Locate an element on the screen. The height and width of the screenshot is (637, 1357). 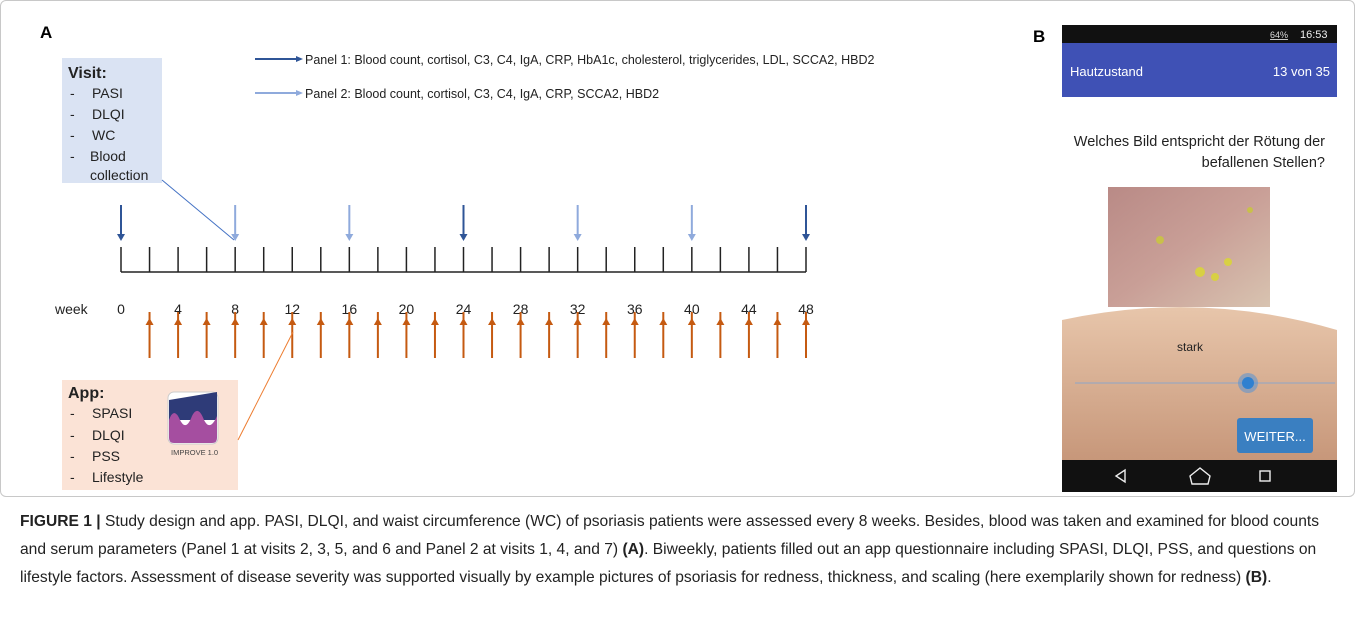
visit-box is located at coordinates (112, 120).